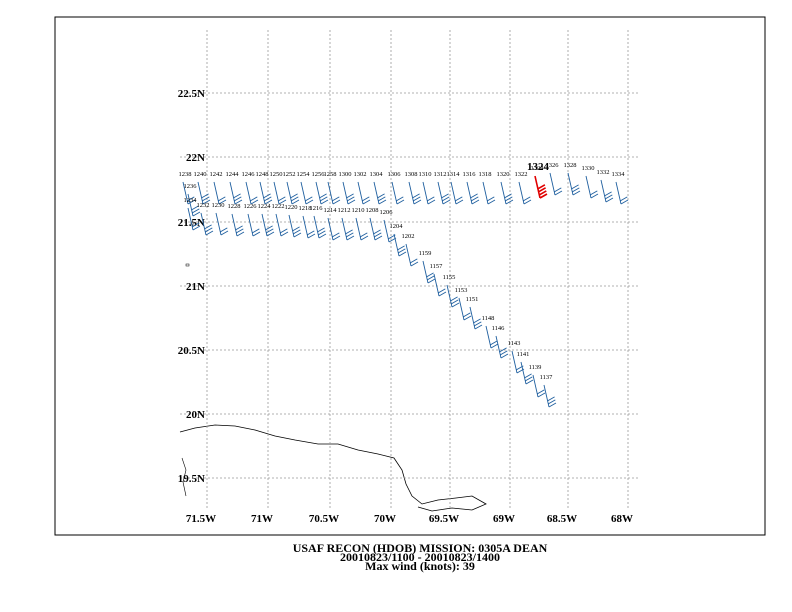 Image resolution: width=792 pixels, height=612 pixels. What do you see at coordinates (191, 186) in the screenshot?
I see `obs-time: 1236` at bounding box center [191, 186].